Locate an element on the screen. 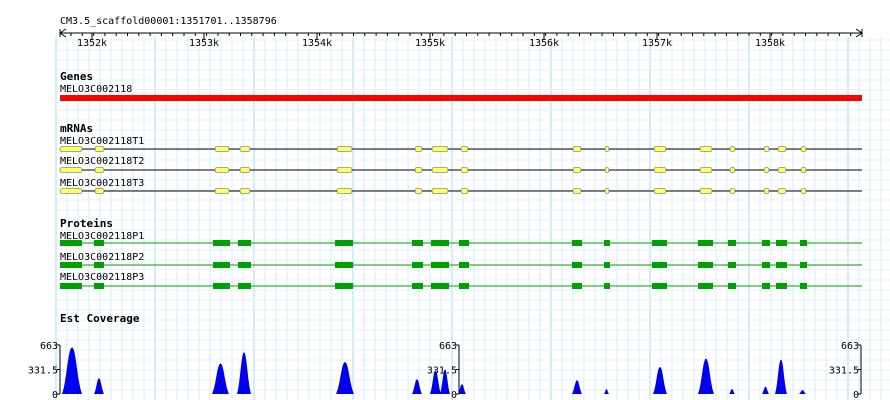 This screenshot has height=400, width=890. est-coverage-peaks is located at coordinates (434, 370).